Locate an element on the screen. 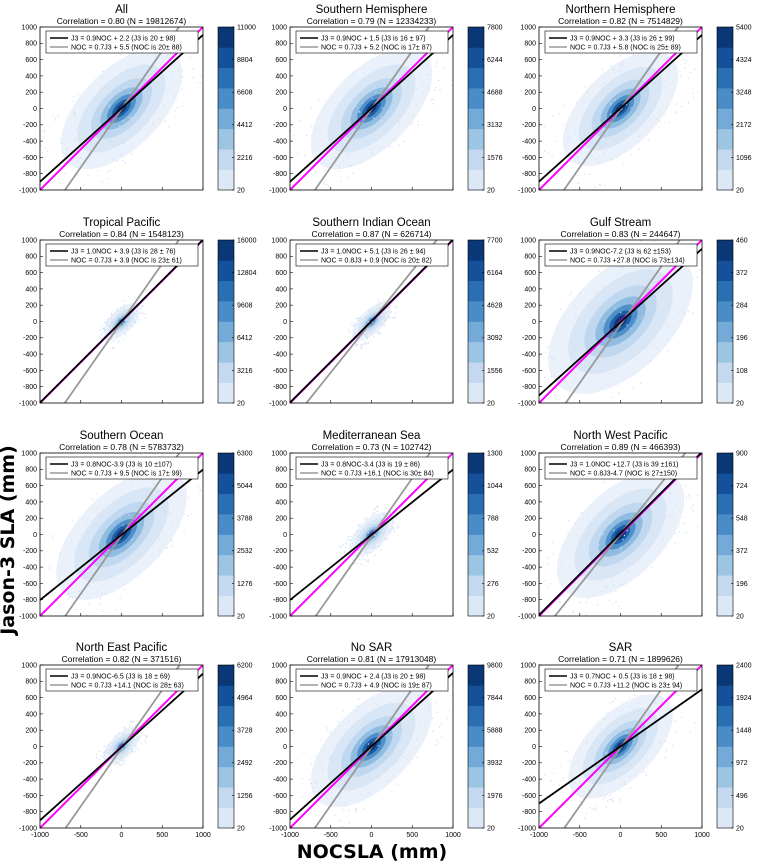 Image resolution: width=760 pixels, height=866 pixels. colorbar-tick-label: 1976 is located at coordinates (495, 796).